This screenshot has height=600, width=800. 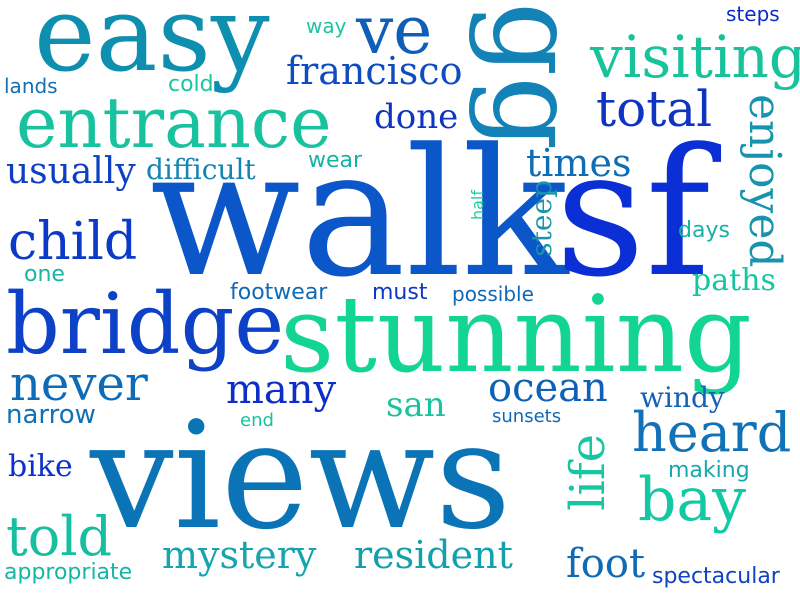 What do you see at coordinates (654, 109) in the screenshot?
I see `word-total: total` at bounding box center [654, 109].